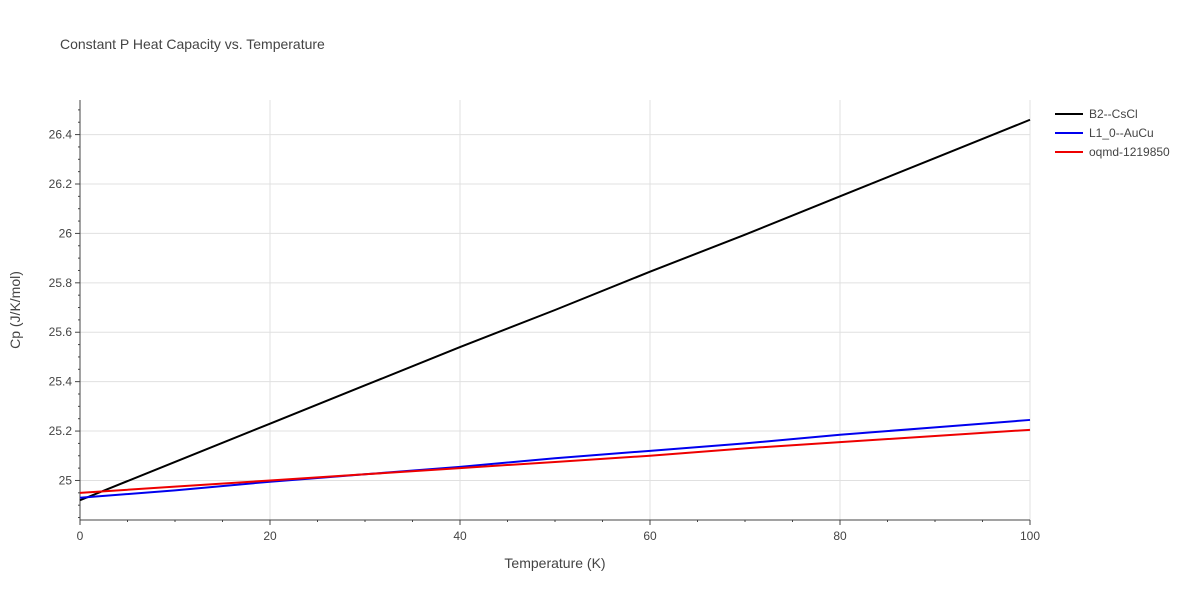 Image resolution: width=1200 pixels, height=600 pixels. I want to click on legend-label: oqmd-1219850, so click(1129, 152).